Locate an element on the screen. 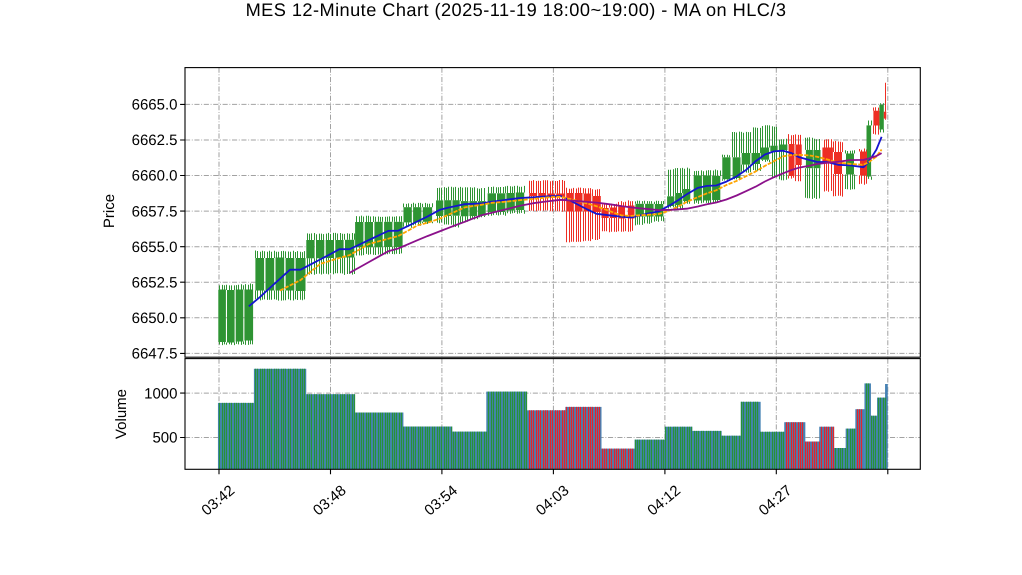 This screenshot has height=575, width=1022. svg-text: 6647.5 is located at coordinates (155, 354).